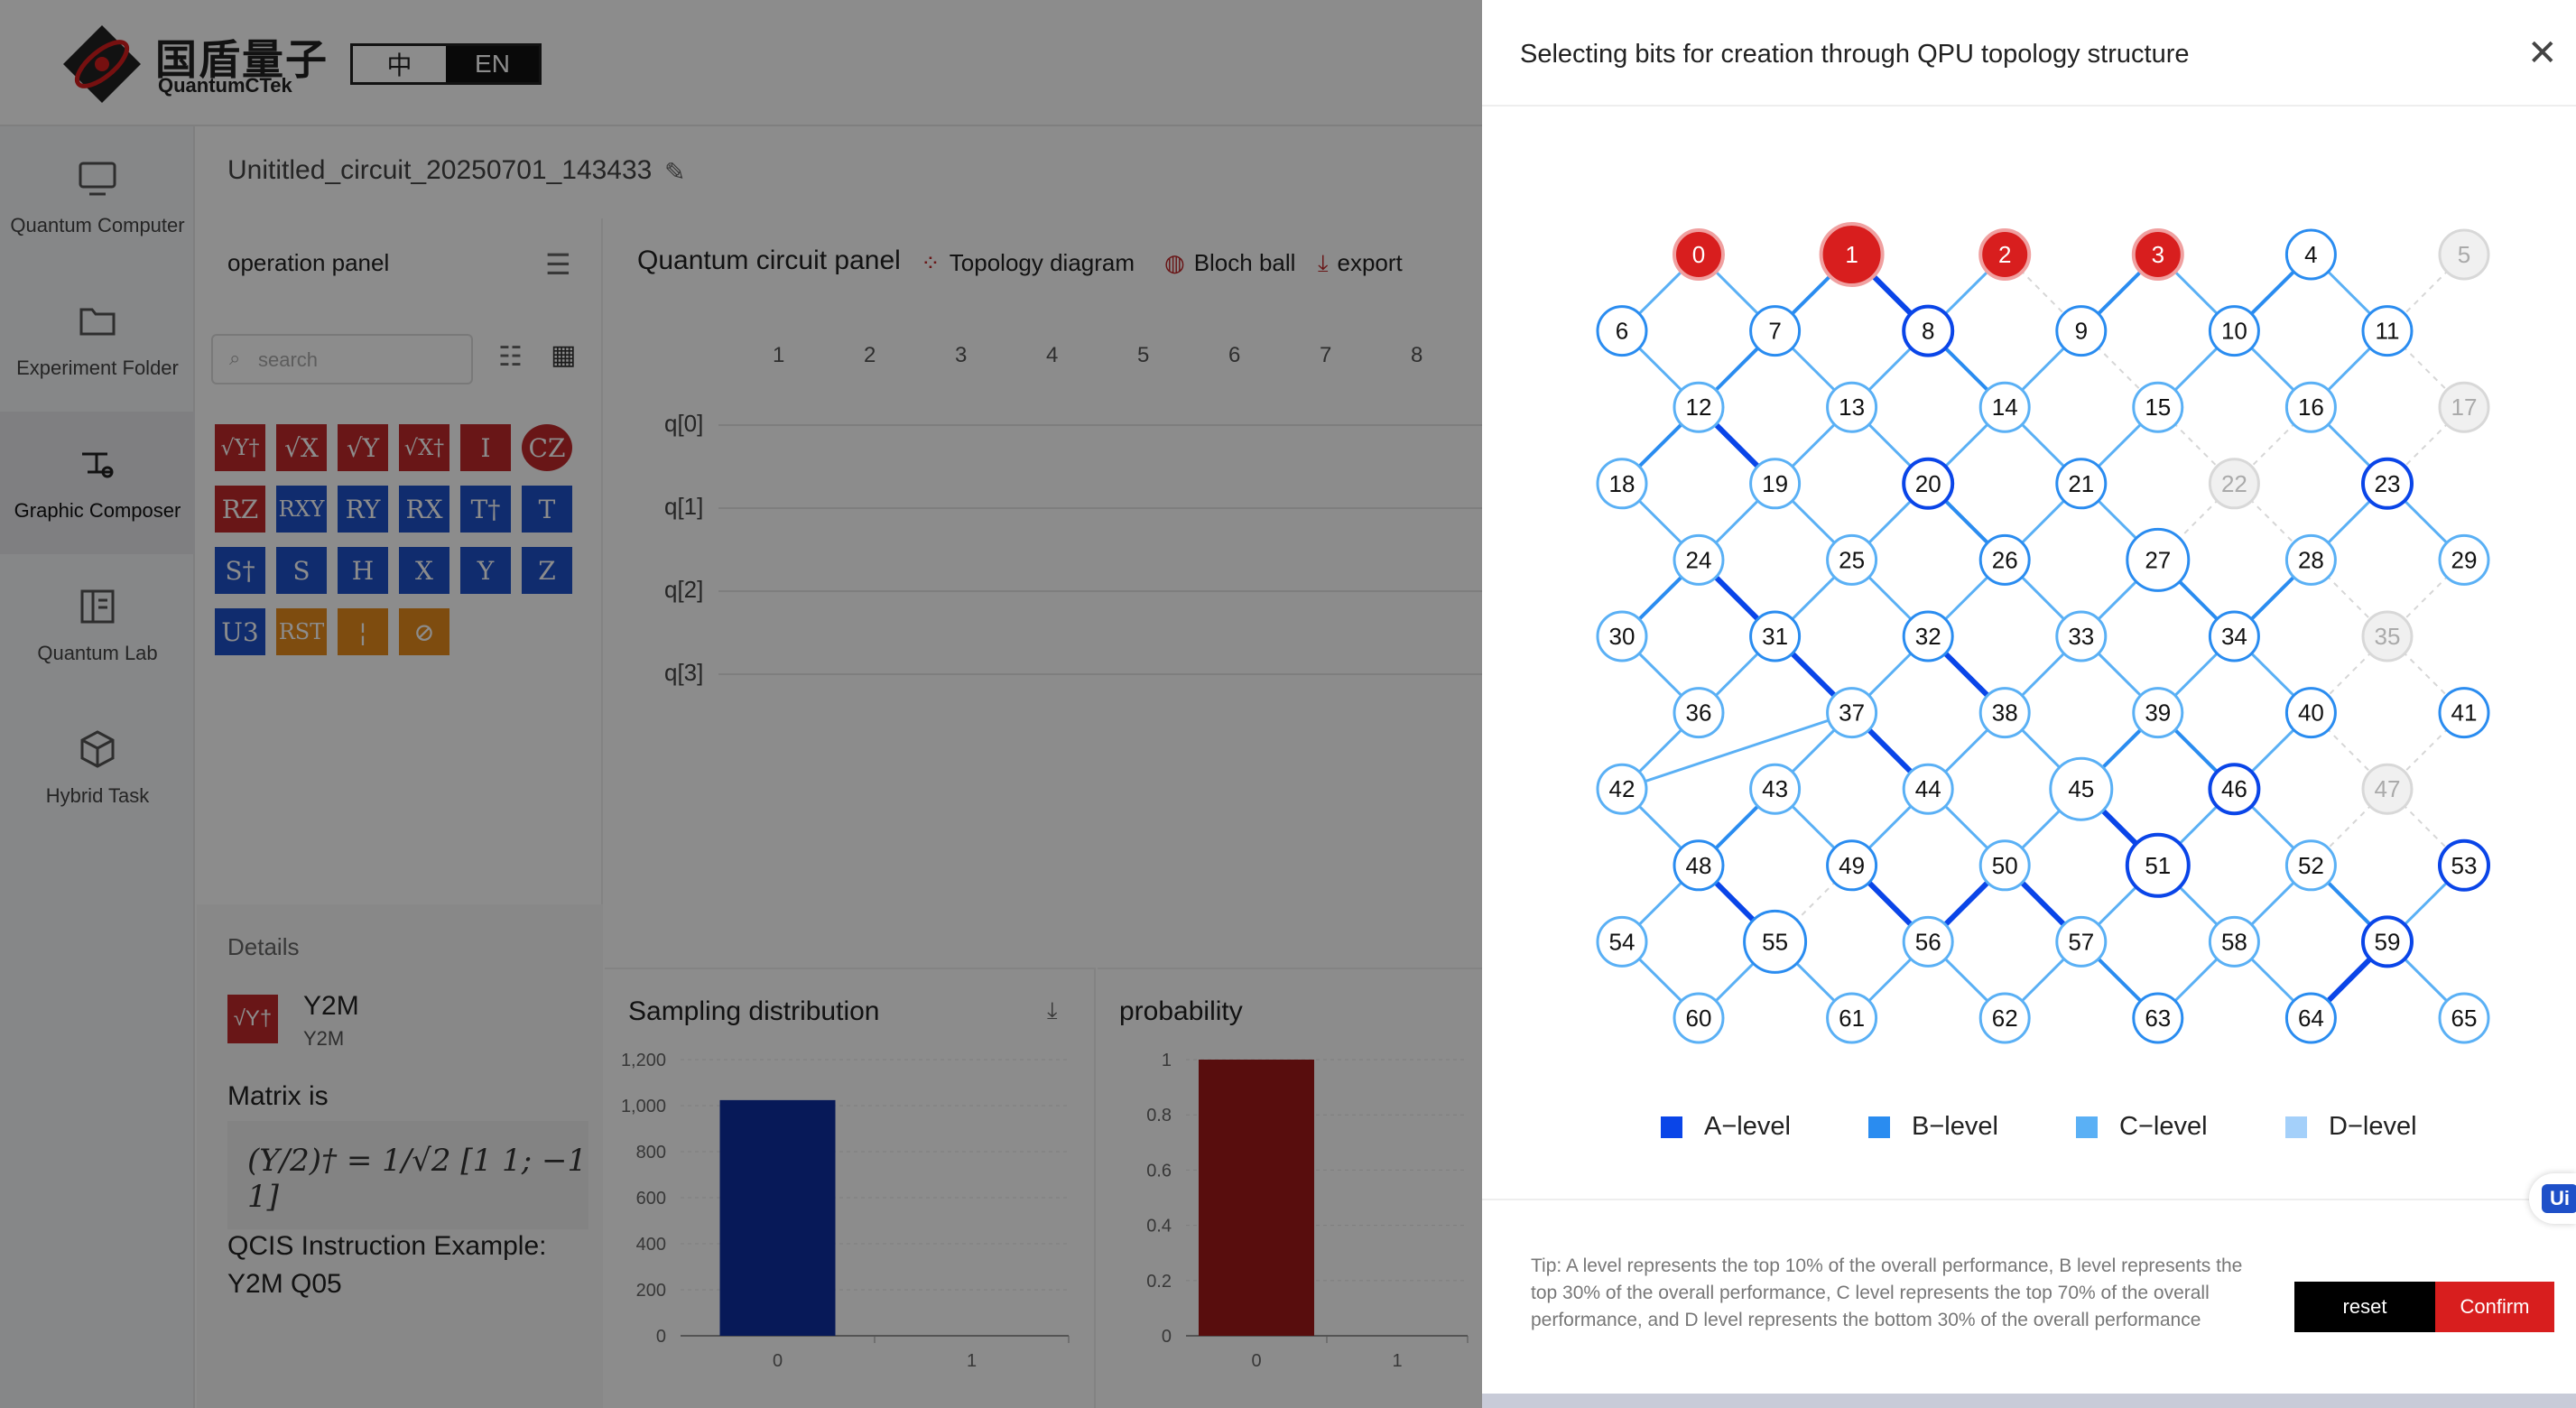 The image size is (2576, 1408). Describe the element at coordinates (98, 340) in the screenshot. I see `sidebar-item-experiment-folder: Experiment Folder` at that location.